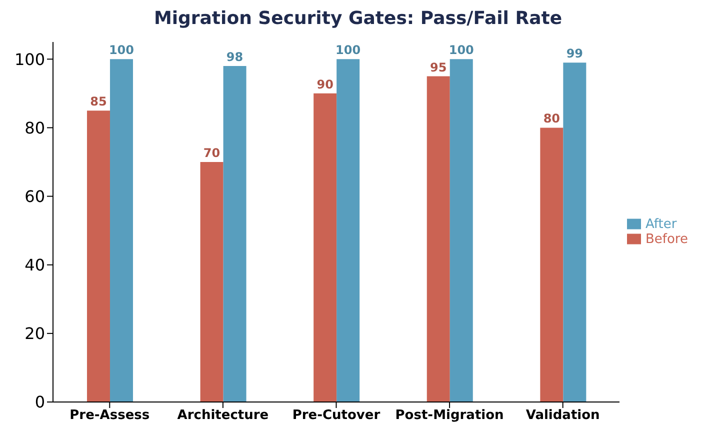 This screenshot has height=443, width=718. I want to click on data-label: 98, so click(235, 57).